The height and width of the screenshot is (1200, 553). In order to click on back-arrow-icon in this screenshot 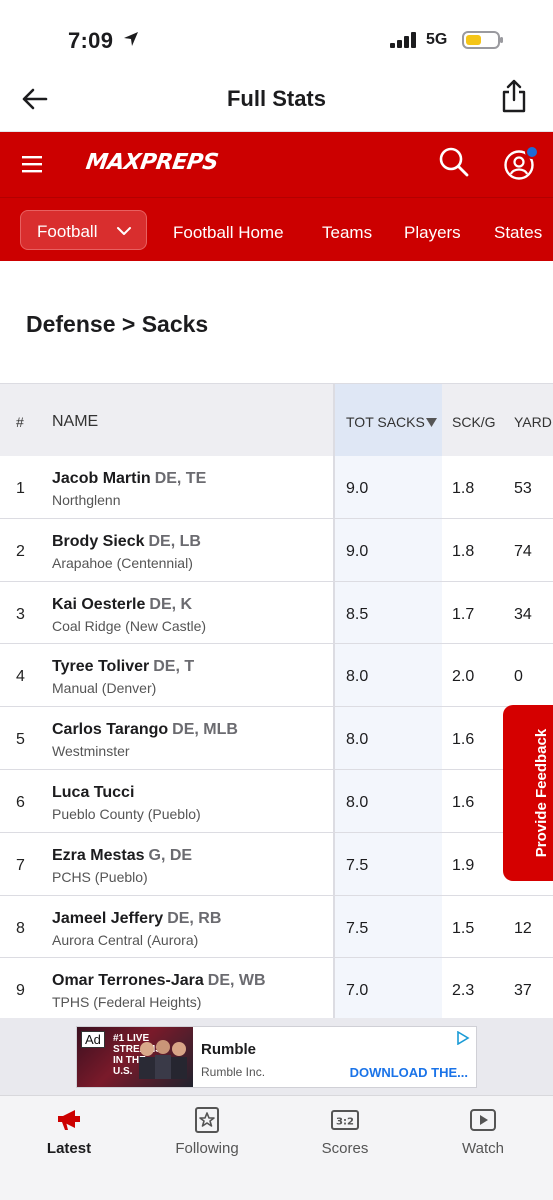, I will do `click(35, 99)`.